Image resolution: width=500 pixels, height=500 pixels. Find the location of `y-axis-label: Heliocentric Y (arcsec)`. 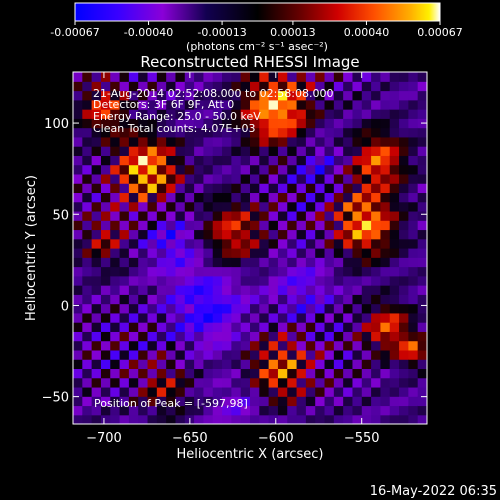

y-axis-label: Heliocentric Y (arcsec) is located at coordinates (31, 248).